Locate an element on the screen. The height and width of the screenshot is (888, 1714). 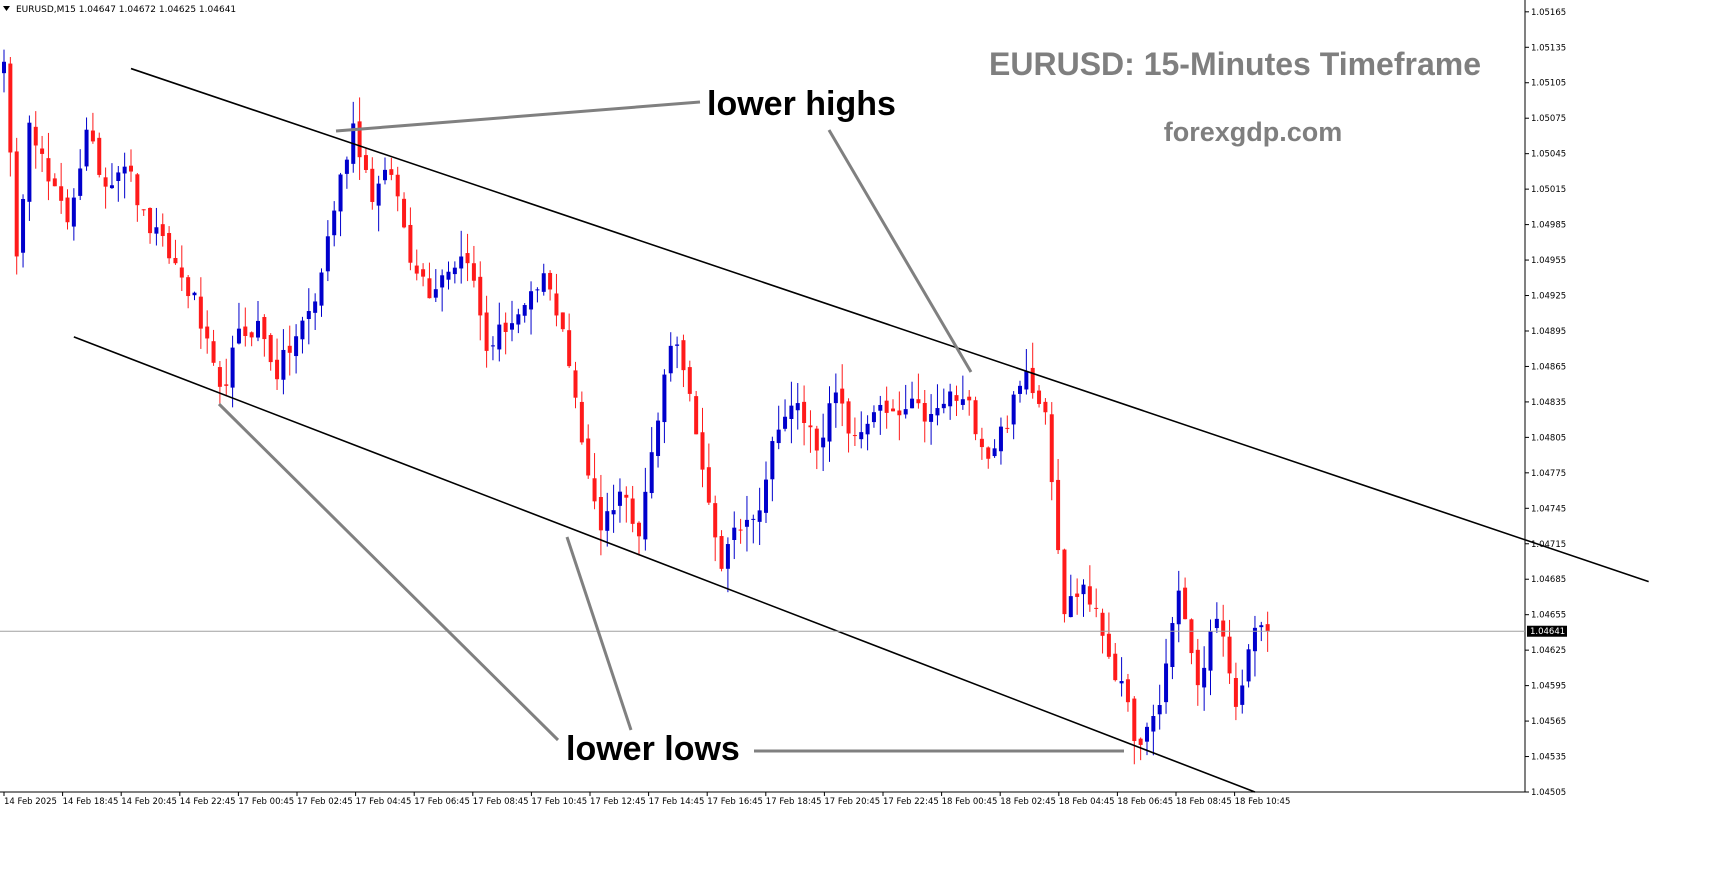
y-tick-label: 1.04985 is located at coordinates (1548, 226).